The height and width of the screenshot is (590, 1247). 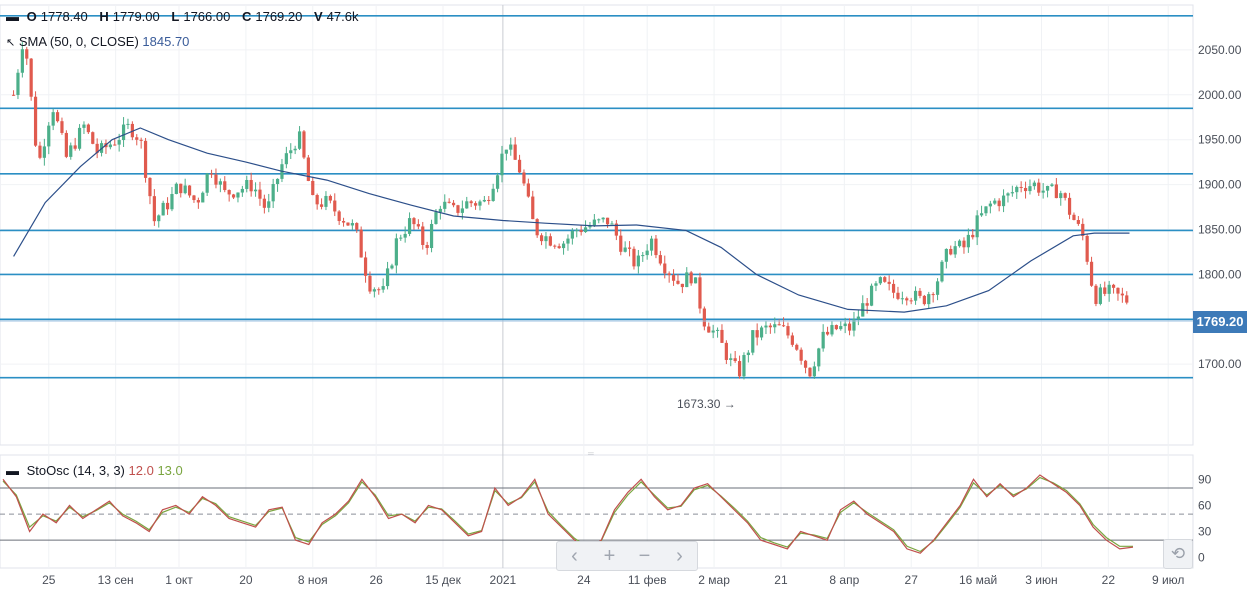 What do you see at coordinates (609, 555) in the screenshot?
I see `zoom-in-button: +` at bounding box center [609, 555].